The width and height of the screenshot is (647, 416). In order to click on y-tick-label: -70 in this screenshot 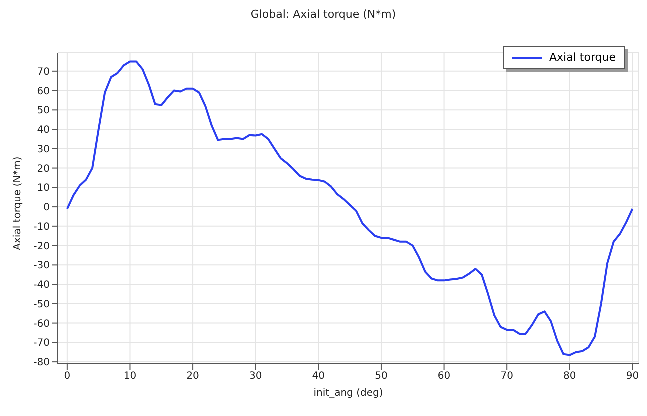, I will do `click(42, 344)`.